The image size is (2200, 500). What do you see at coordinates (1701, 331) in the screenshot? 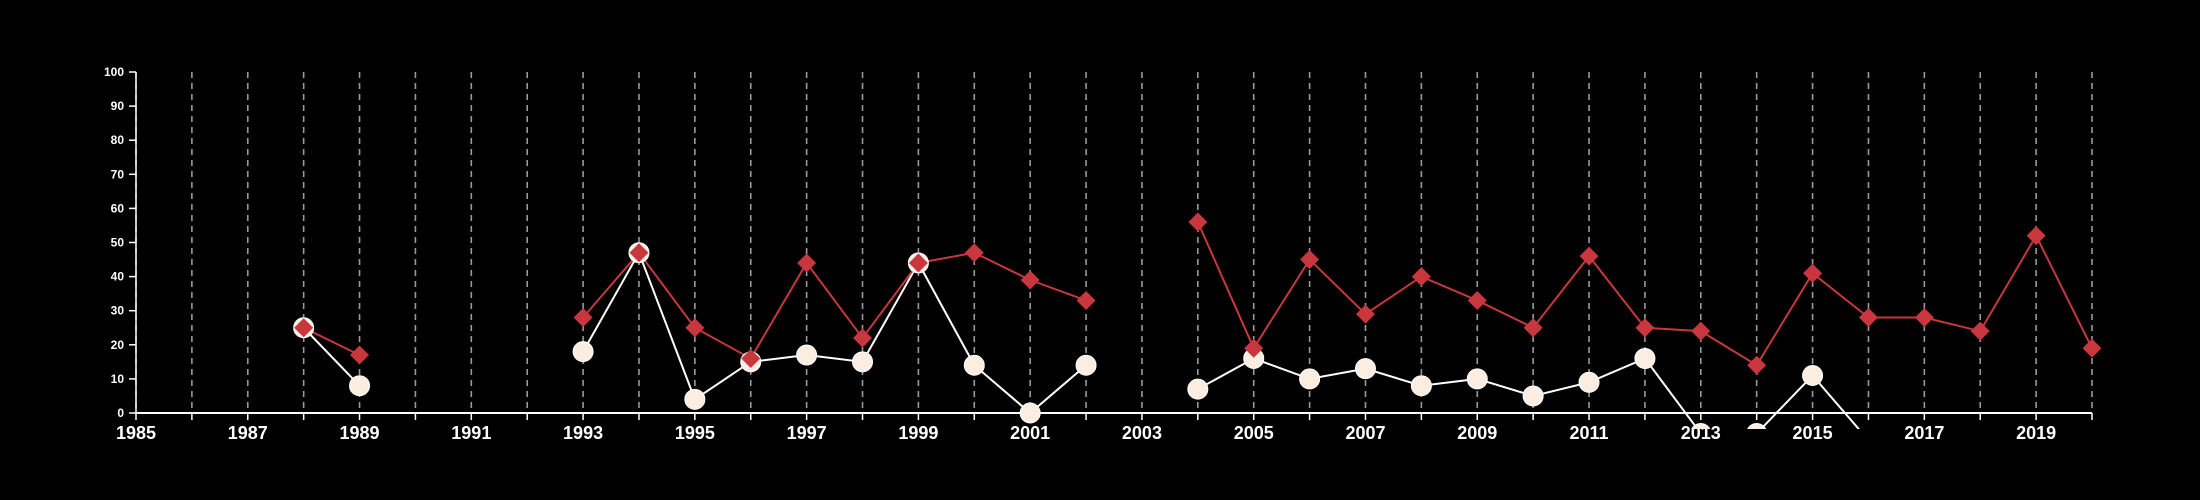
I see `diamond-point-2013` at bounding box center [1701, 331].